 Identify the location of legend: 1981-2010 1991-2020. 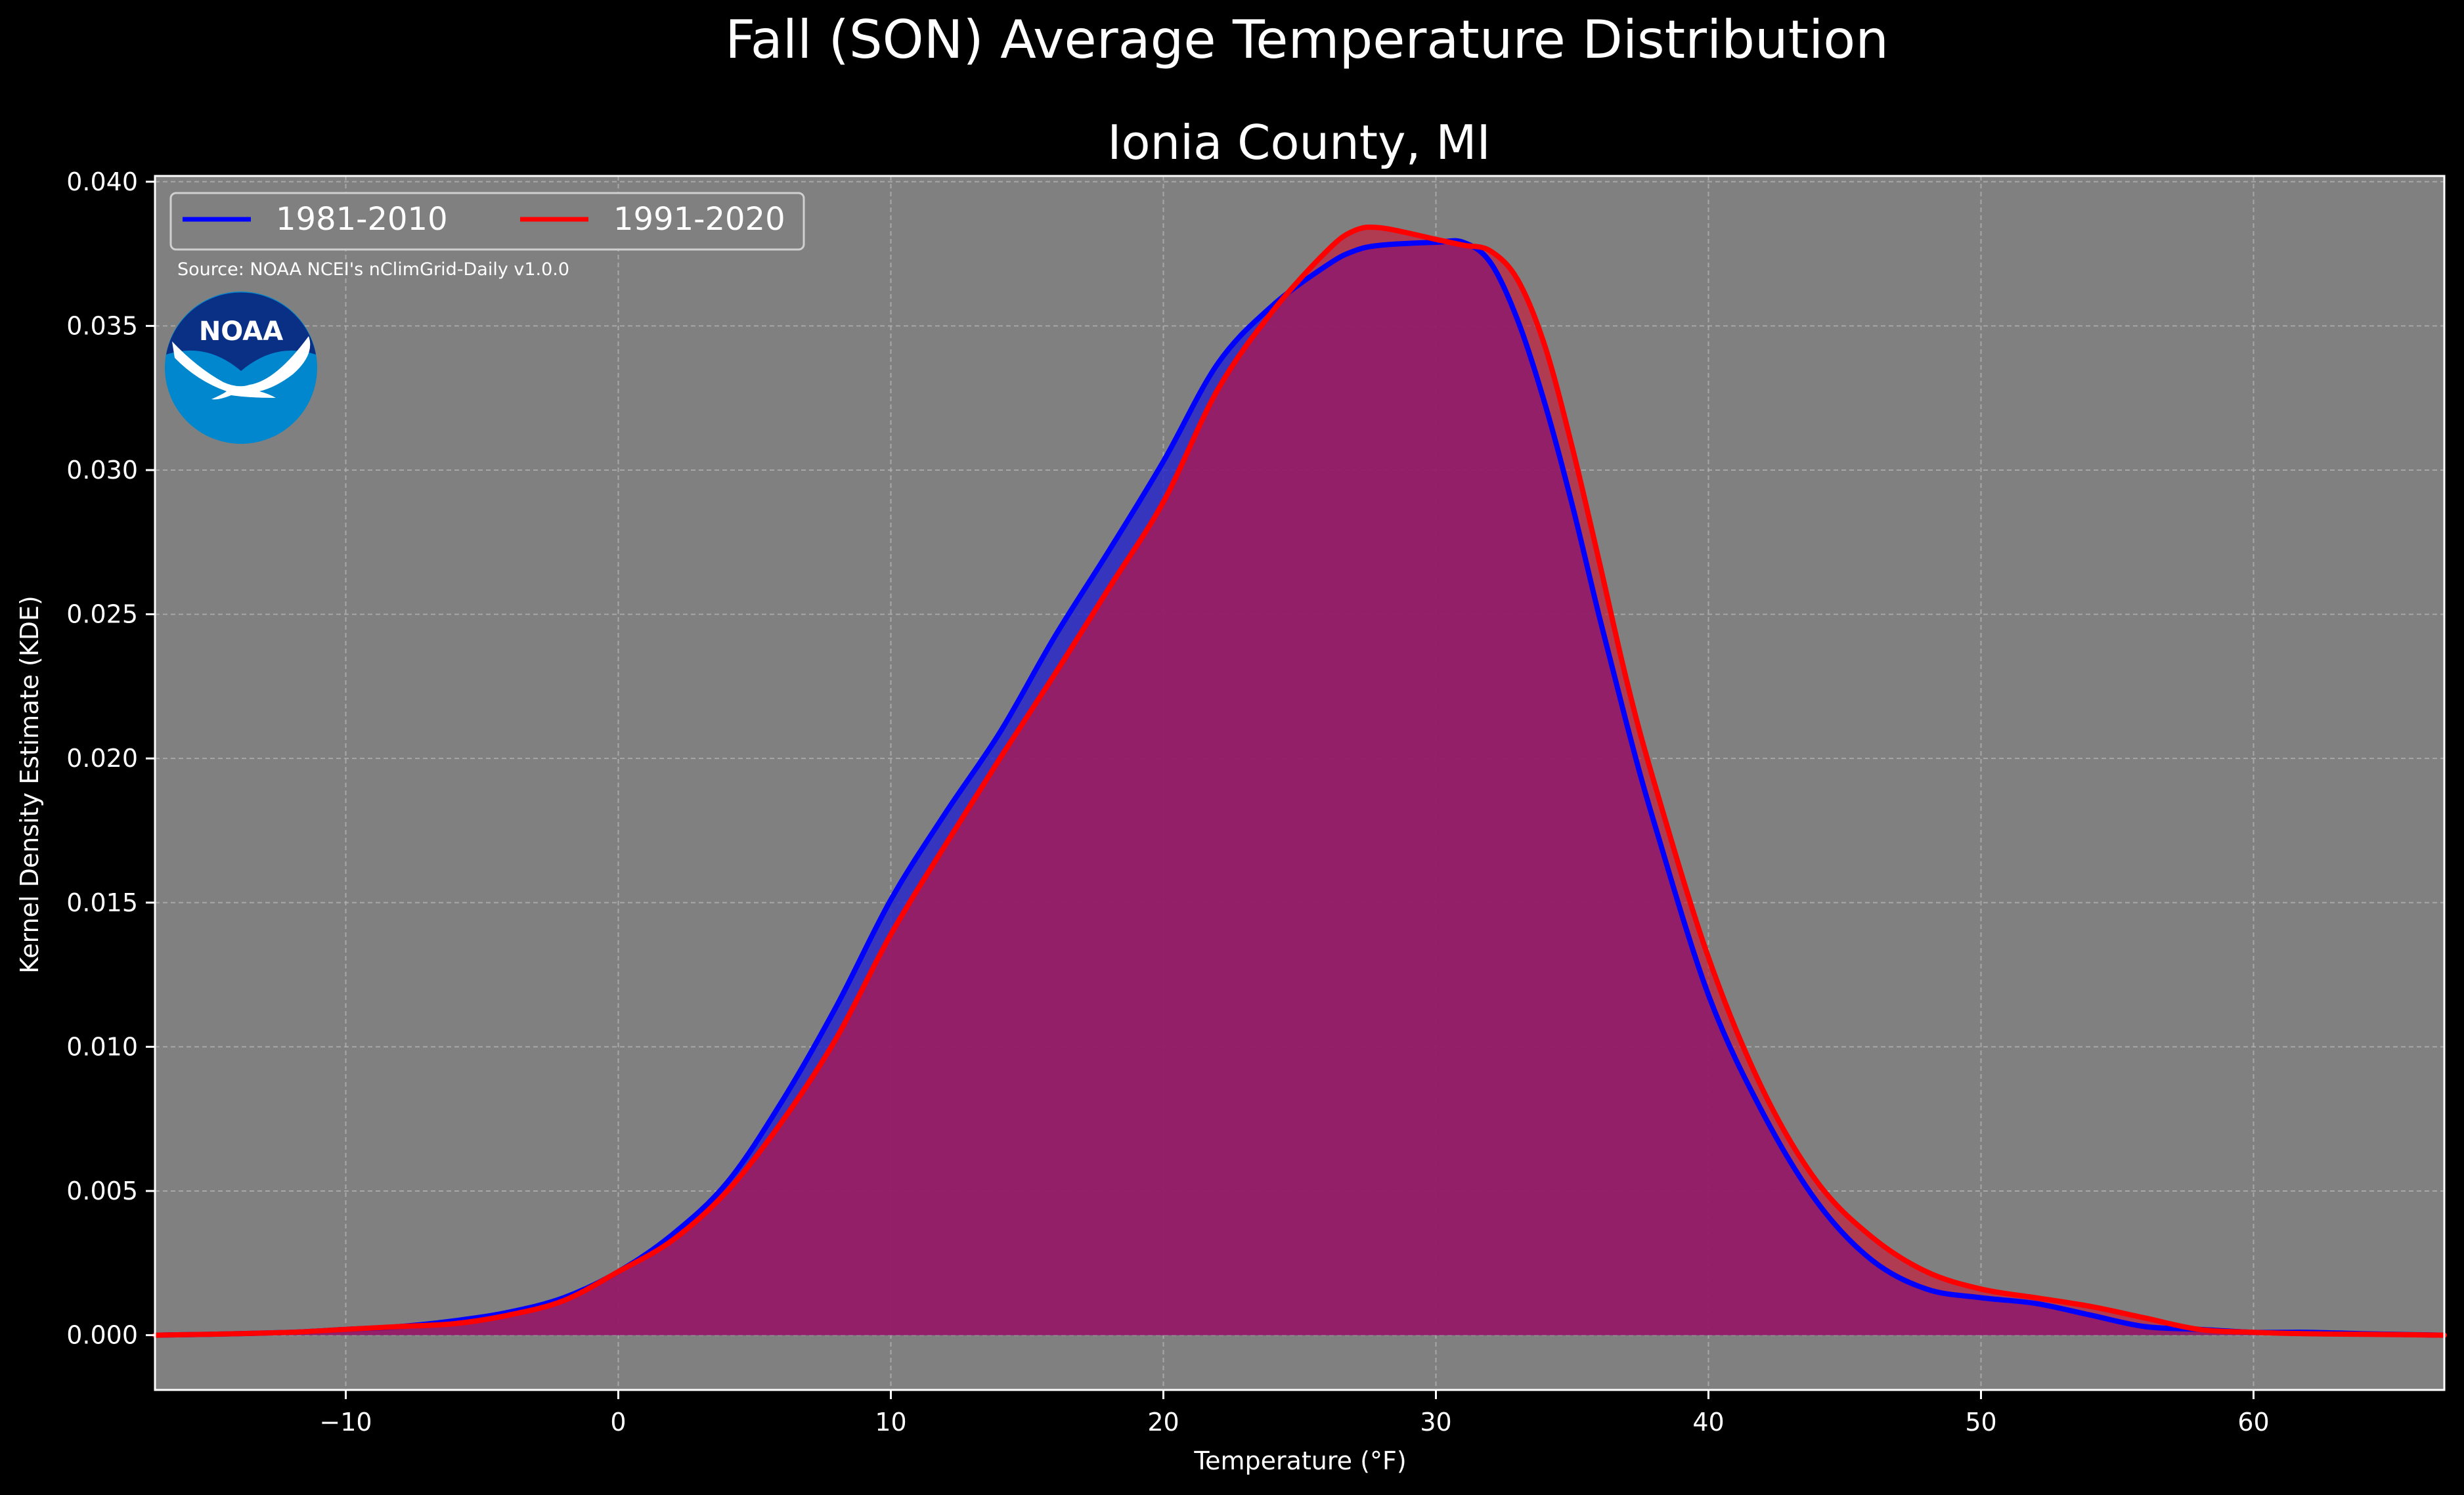
(487, 221).